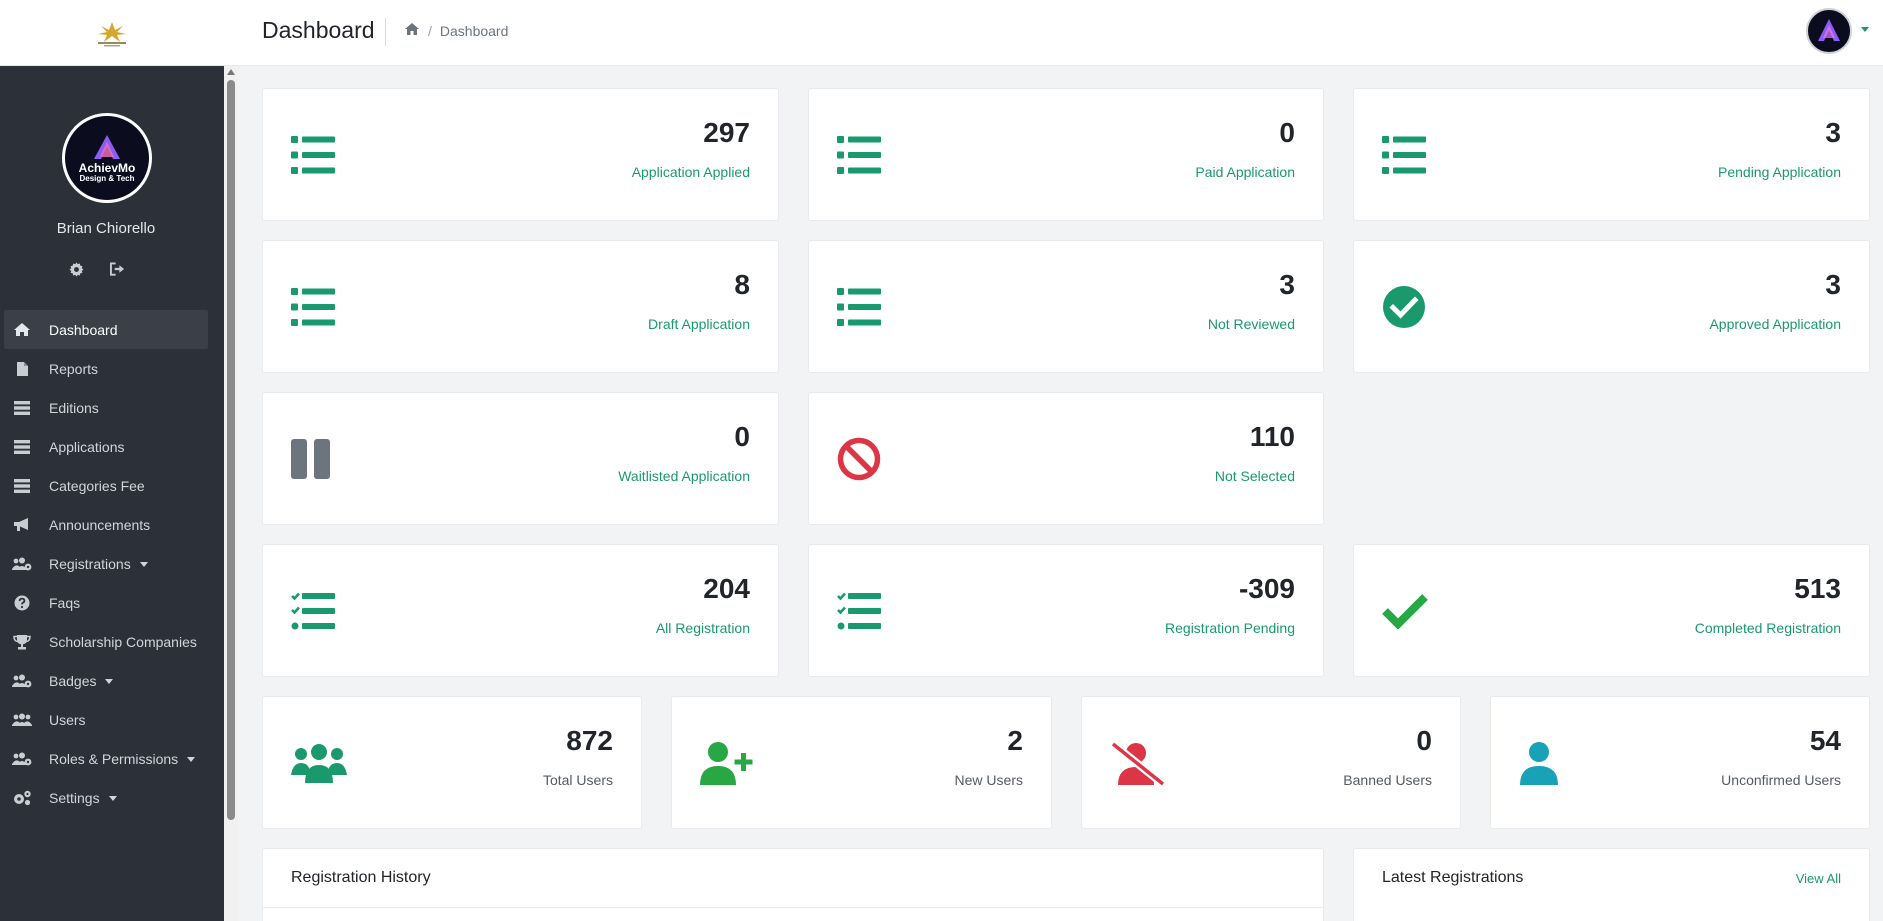 This screenshot has width=1883, height=921. What do you see at coordinates (941, 33) in the screenshot?
I see `top-bar: Dashboard / Dashboard` at bounding box center [941, 33].